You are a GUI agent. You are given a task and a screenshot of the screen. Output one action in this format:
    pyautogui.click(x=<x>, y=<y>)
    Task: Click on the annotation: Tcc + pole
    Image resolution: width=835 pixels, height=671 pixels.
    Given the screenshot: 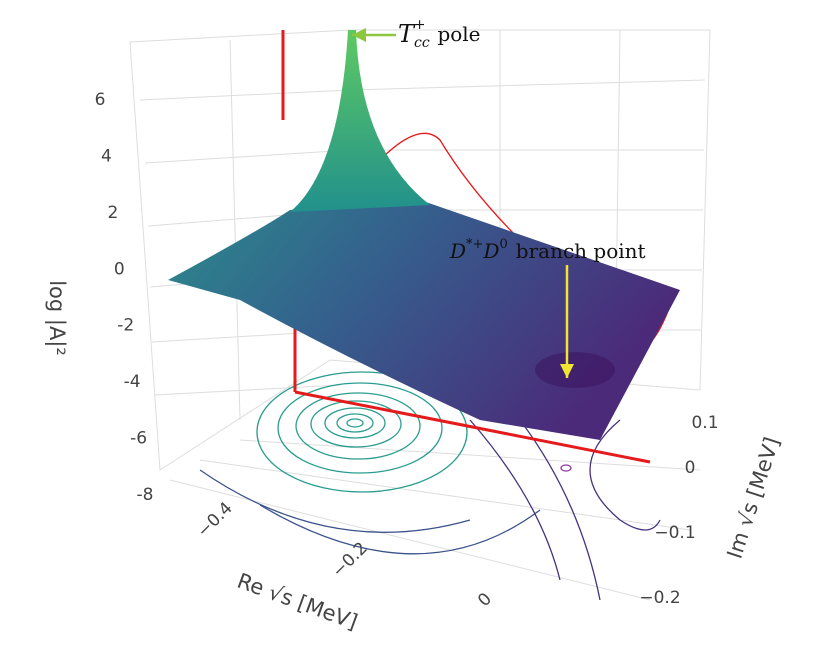 What is the action you would take?
    pyautogui.click(x=439, y=34)
    